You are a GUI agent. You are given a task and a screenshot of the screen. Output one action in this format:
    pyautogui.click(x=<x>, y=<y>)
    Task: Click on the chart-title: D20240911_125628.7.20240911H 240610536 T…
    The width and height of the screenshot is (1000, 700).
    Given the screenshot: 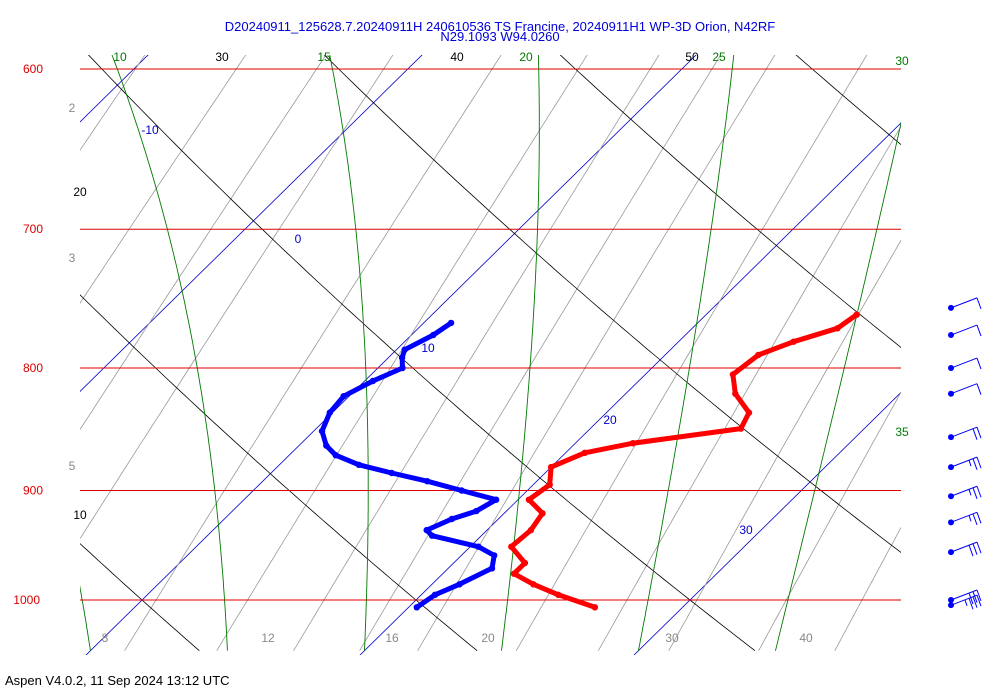 What is the action you would take?
    pyautogui.click(x=500, y=26)
    